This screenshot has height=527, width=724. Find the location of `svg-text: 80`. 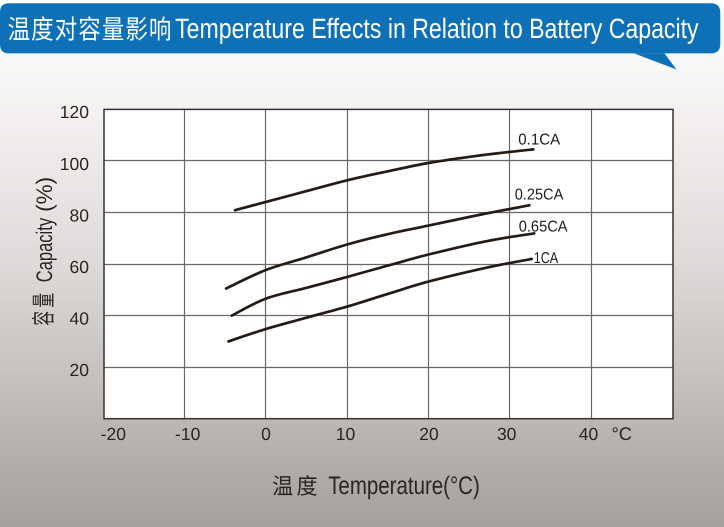

svg-text: 80 is located at coordinates (80, 215).